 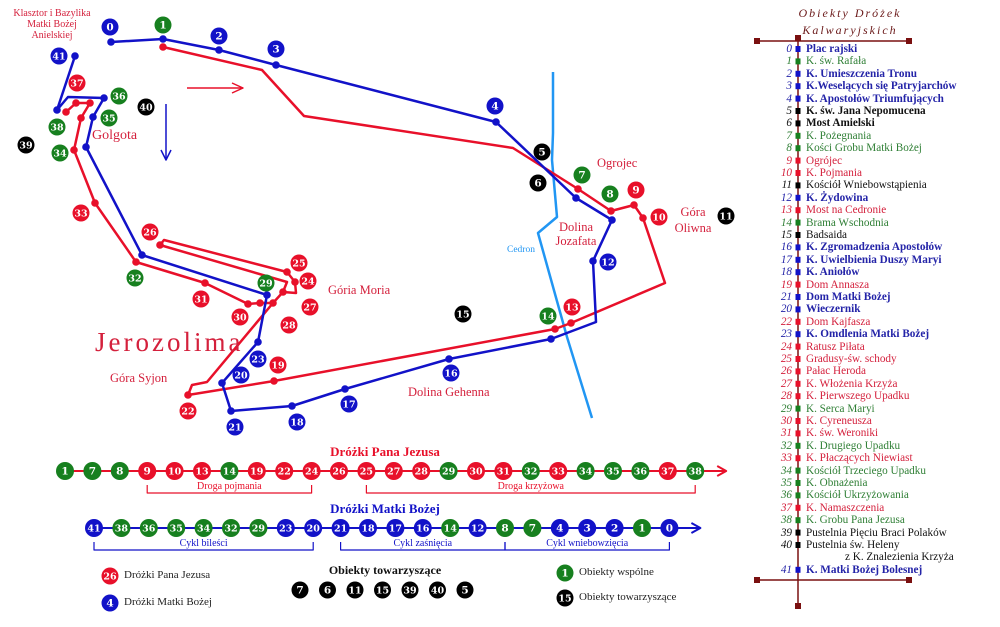 What do you see at coordinates (840, 123) in the screenshot?
I see `list-item-label: Most Amielski` at bounding box center [840, 123].